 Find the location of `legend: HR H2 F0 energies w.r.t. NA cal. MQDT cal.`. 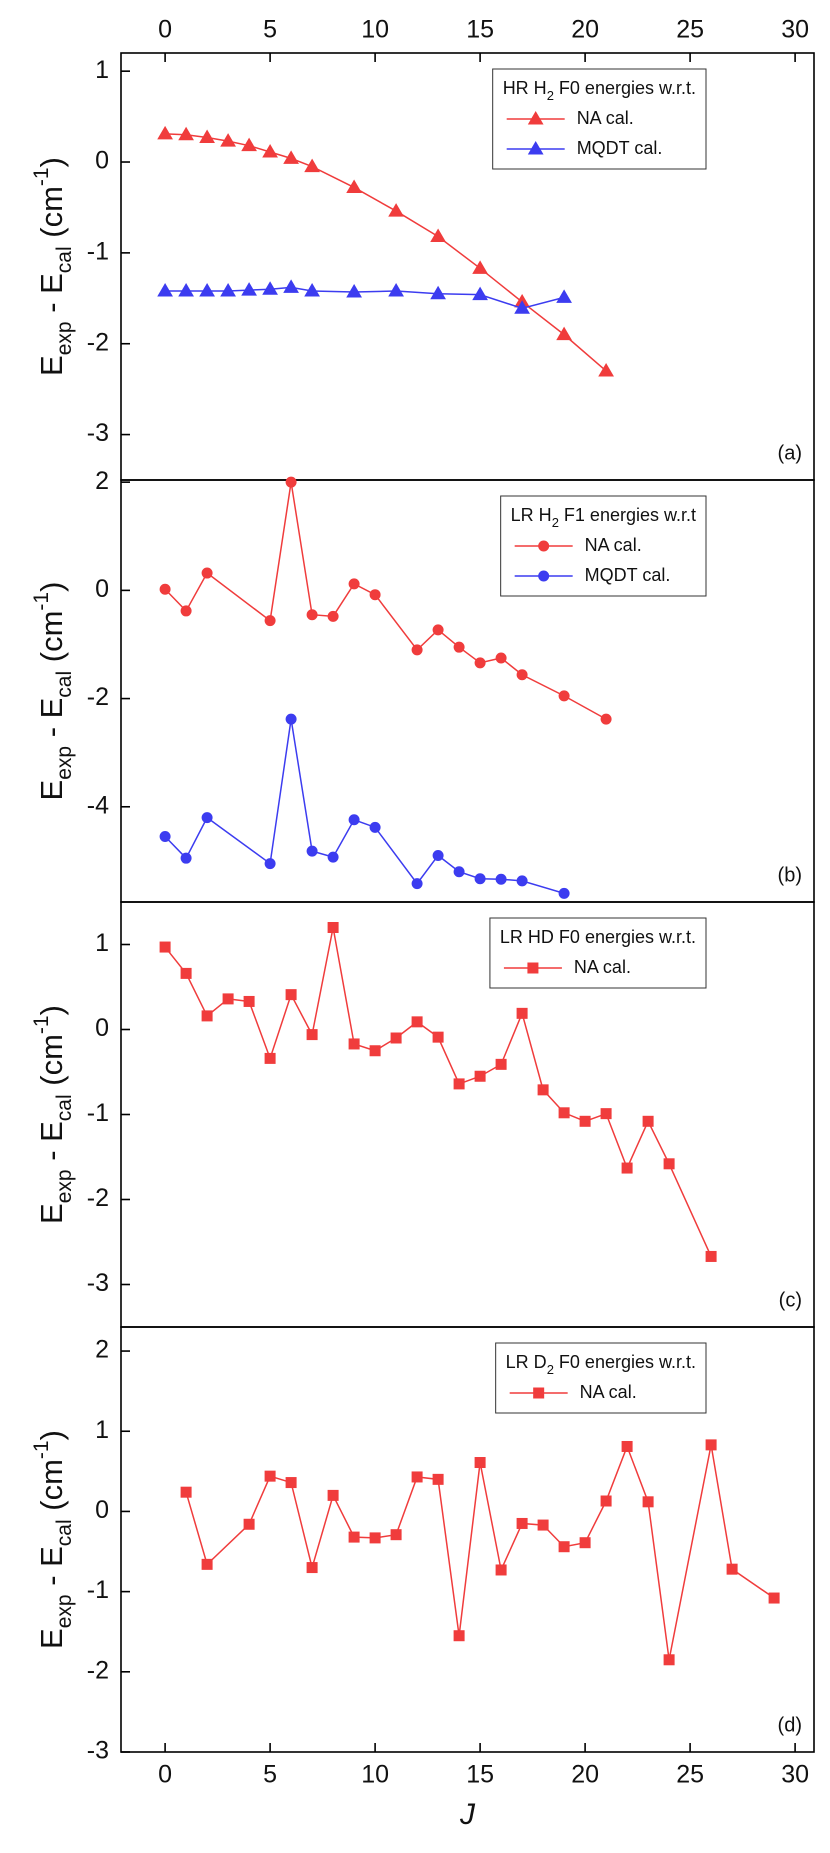

legend: HR H2 F0 energies w.r.t. NA cal. MQDT cal. is located at coordinates (599, 119).